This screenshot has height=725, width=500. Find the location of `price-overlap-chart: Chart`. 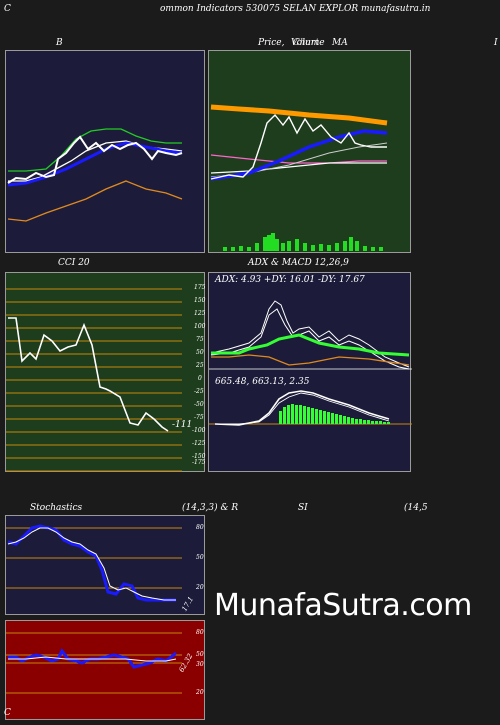

price-overlap-chart: Chart is located at coordinates (306, 43).